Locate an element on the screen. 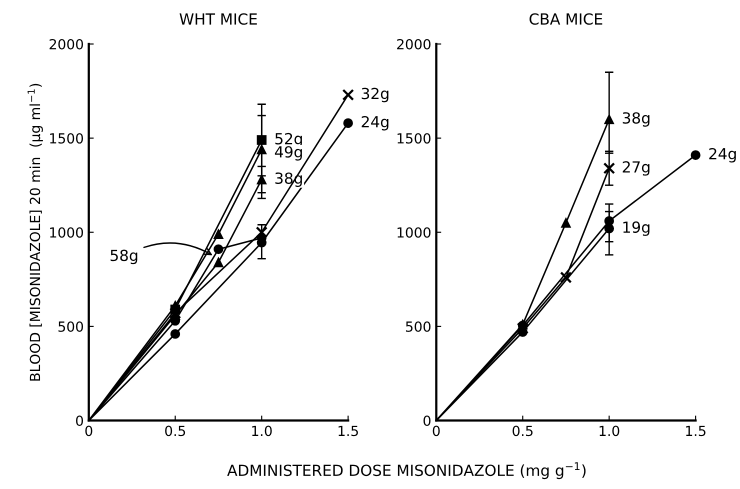 The height and width of the screenshot is (489, 740). chart-title: CBA MICE is located at coordinates (566, 19).